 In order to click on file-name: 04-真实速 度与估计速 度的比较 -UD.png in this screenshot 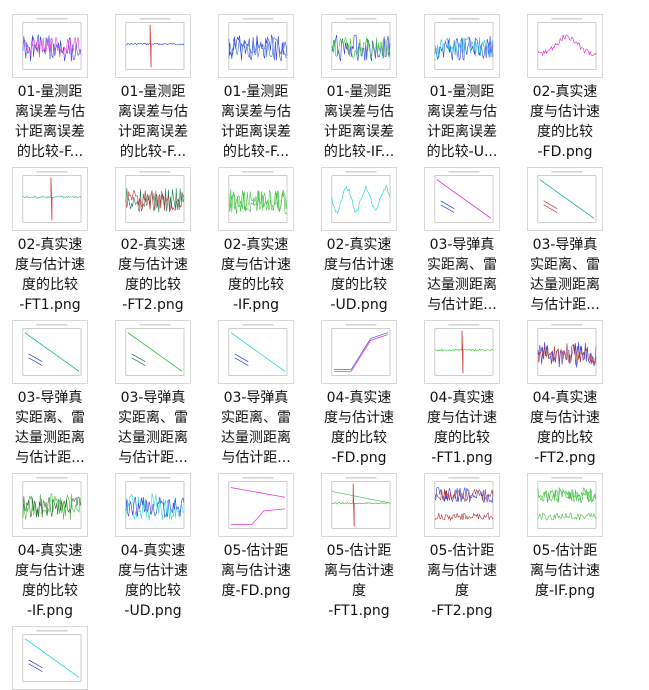, I will do `click(153, 581)`.